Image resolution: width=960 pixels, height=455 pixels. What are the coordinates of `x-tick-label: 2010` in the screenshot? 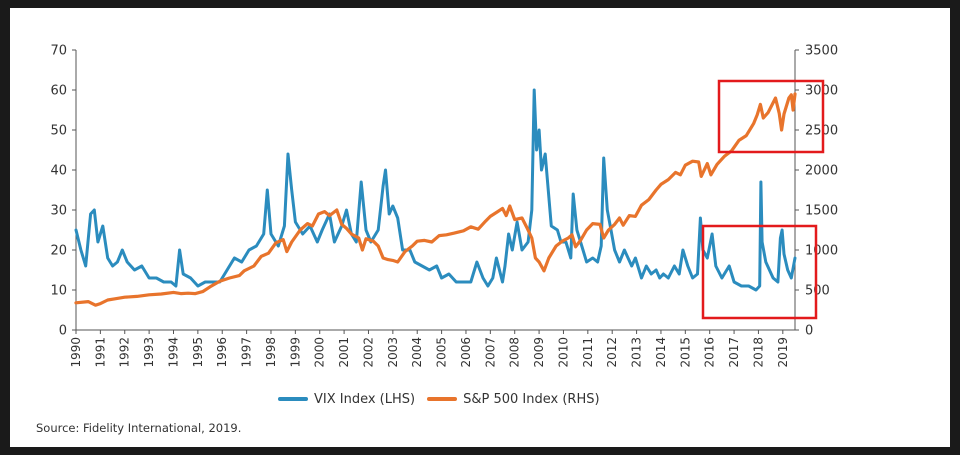 It's located at (563, 352).